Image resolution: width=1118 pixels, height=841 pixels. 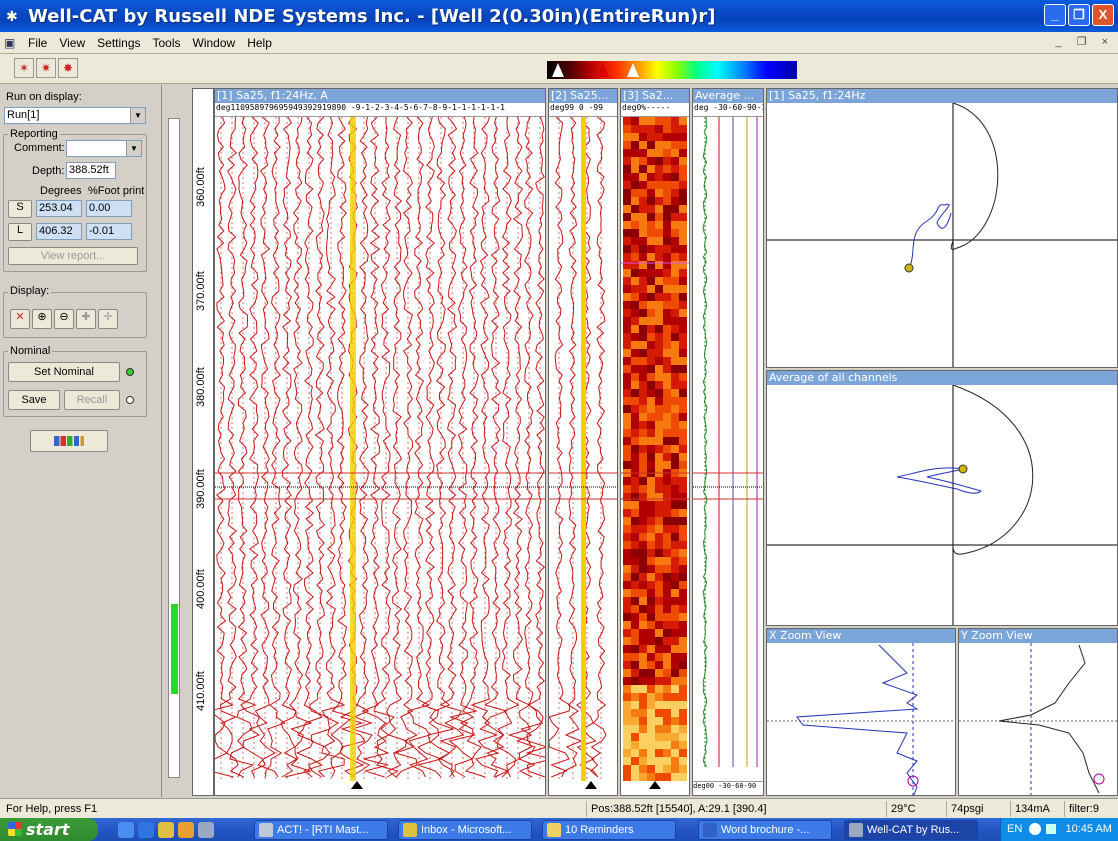 What do you see at coordinates (206, 830) in the screenshot?
I see `quicklaunch-app-icon` at bounding box center [206, 830].